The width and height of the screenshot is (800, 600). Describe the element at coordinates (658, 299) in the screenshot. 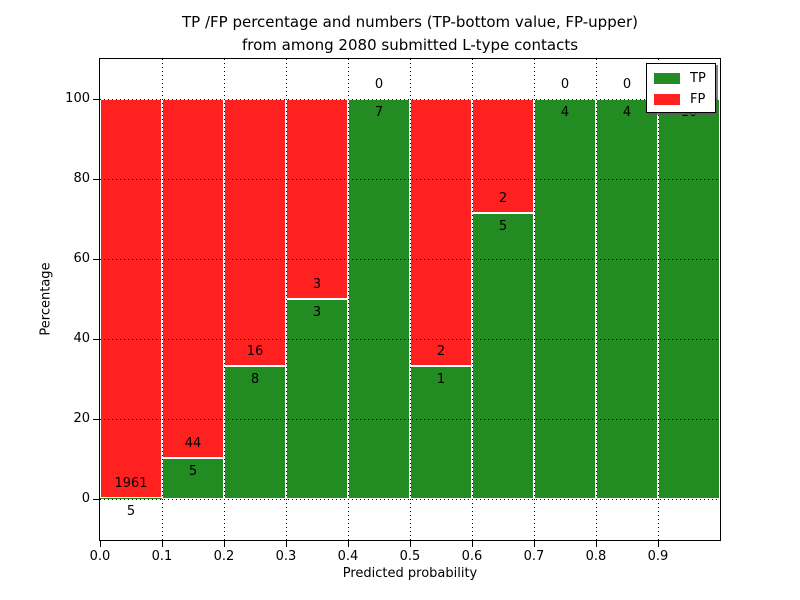

I see `gridline-x-0.9` at that location.